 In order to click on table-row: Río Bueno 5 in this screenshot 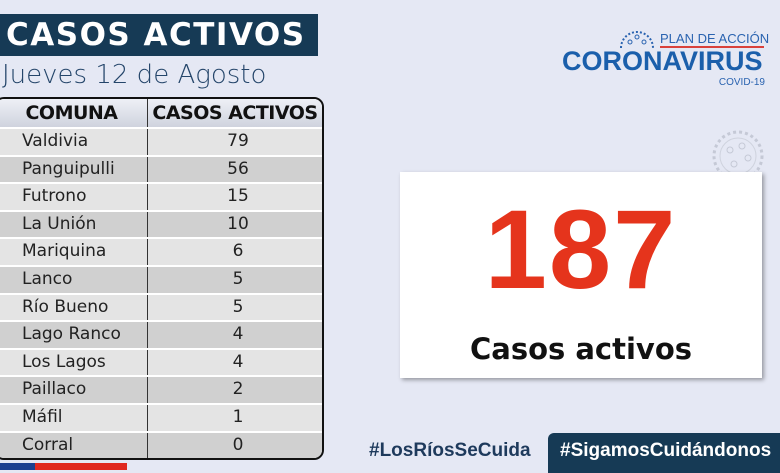, I will do `click(161, 308)`.